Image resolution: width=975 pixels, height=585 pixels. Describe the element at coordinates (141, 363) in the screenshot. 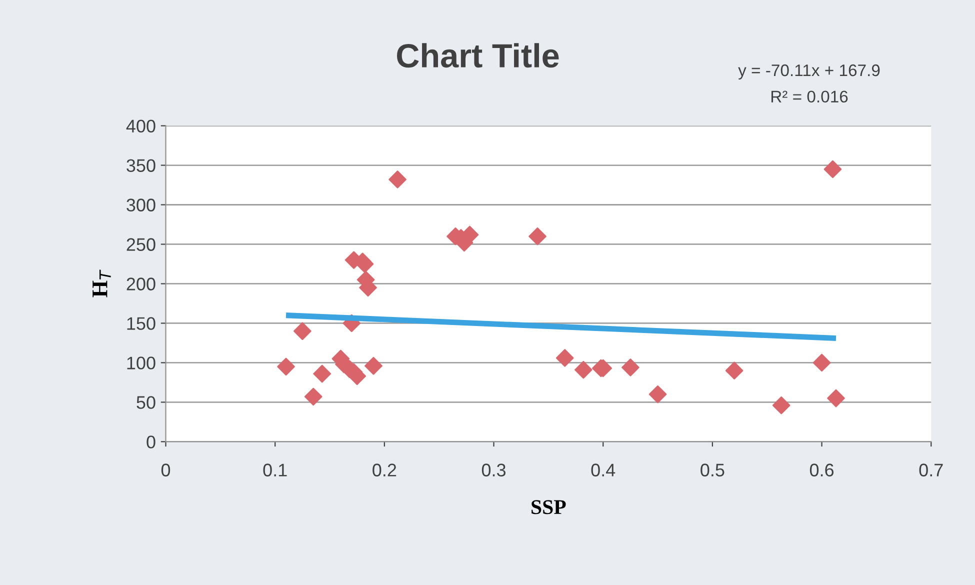

I see `y-tick-label: 100` at that location.